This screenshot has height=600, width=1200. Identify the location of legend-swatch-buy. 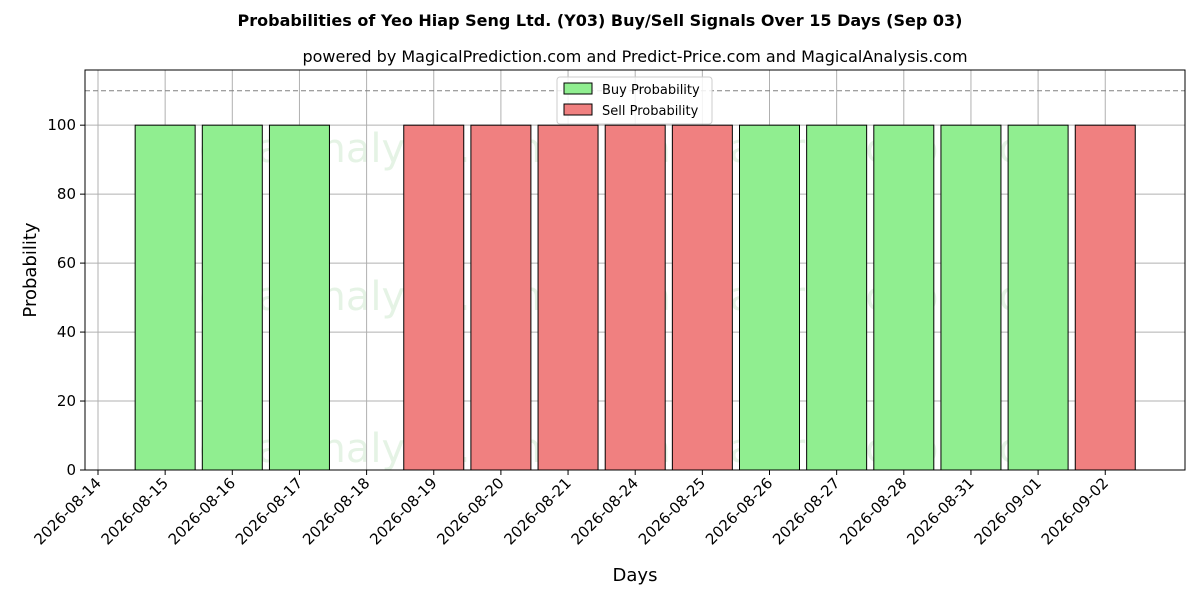
(578, 88).